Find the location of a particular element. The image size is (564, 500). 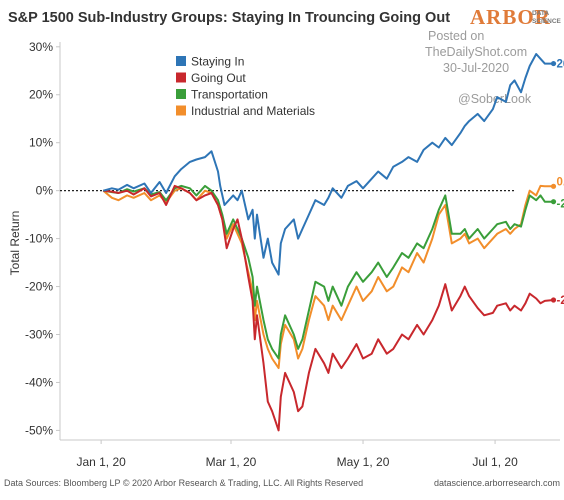

y-tick-label: 10% is located at coordinates (41, 143).